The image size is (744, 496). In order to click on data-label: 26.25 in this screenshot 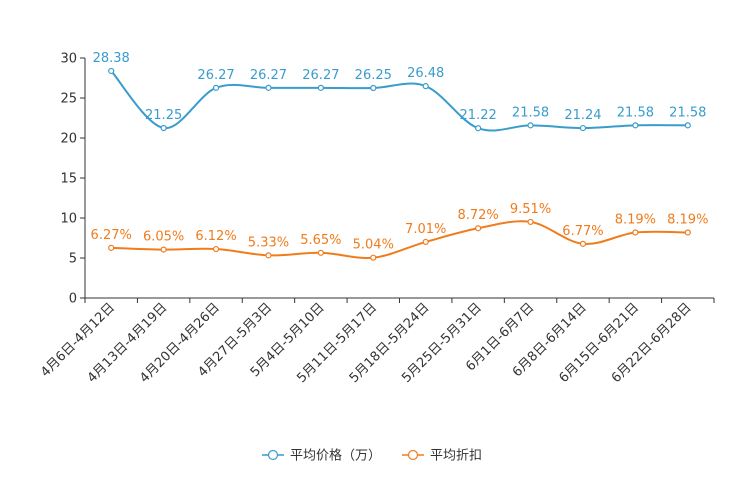, I will do `click(373, 75)`.